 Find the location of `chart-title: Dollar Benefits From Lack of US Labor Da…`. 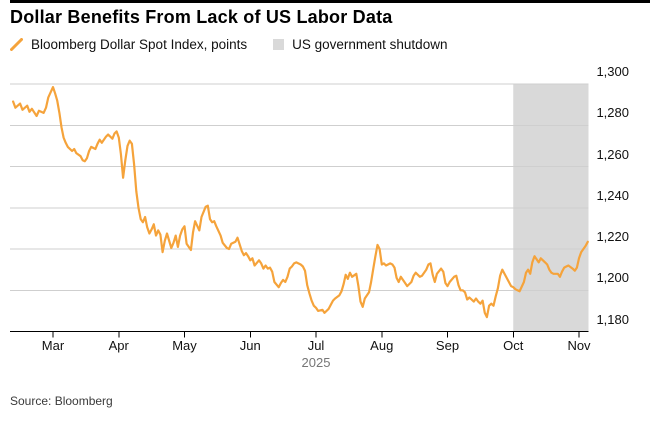

chart-title: Dollar Benefits From Lack of US Labor Da… is located at coordinates (201, 17).